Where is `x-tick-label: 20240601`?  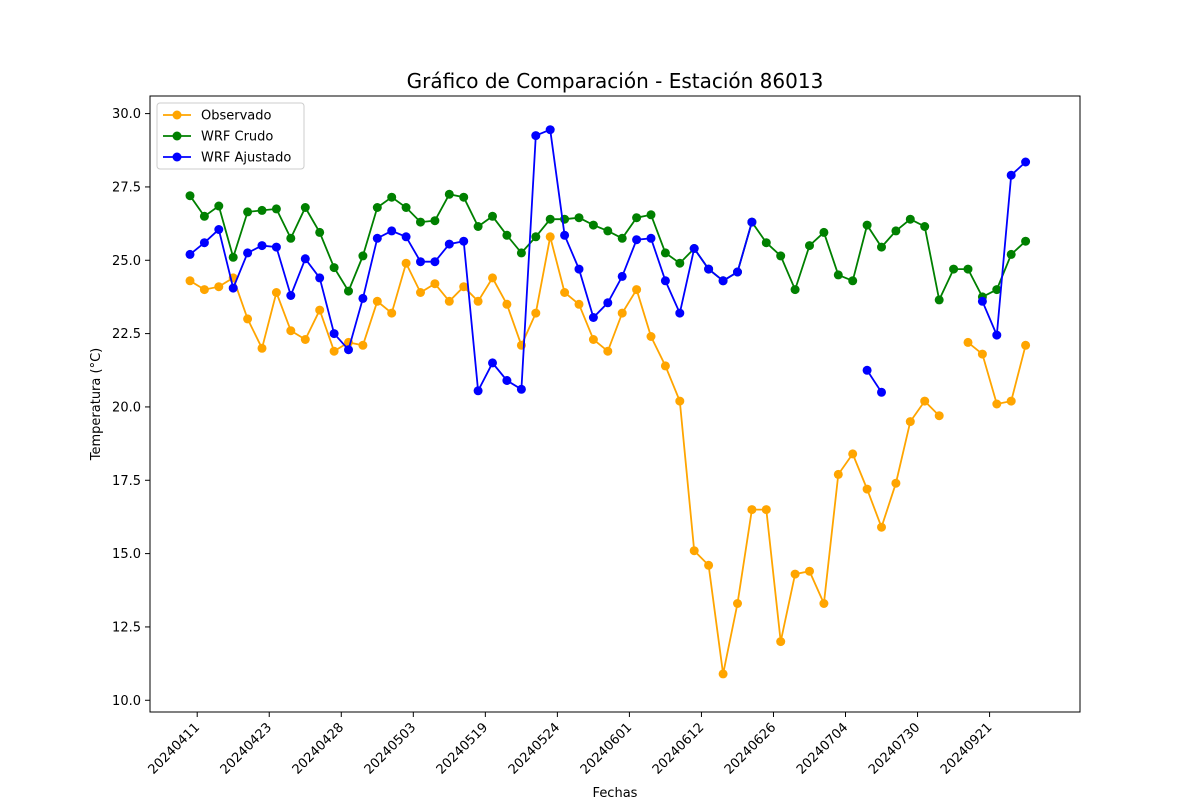 x-tick-label: 20240601 is located at coordinates (606, 748).